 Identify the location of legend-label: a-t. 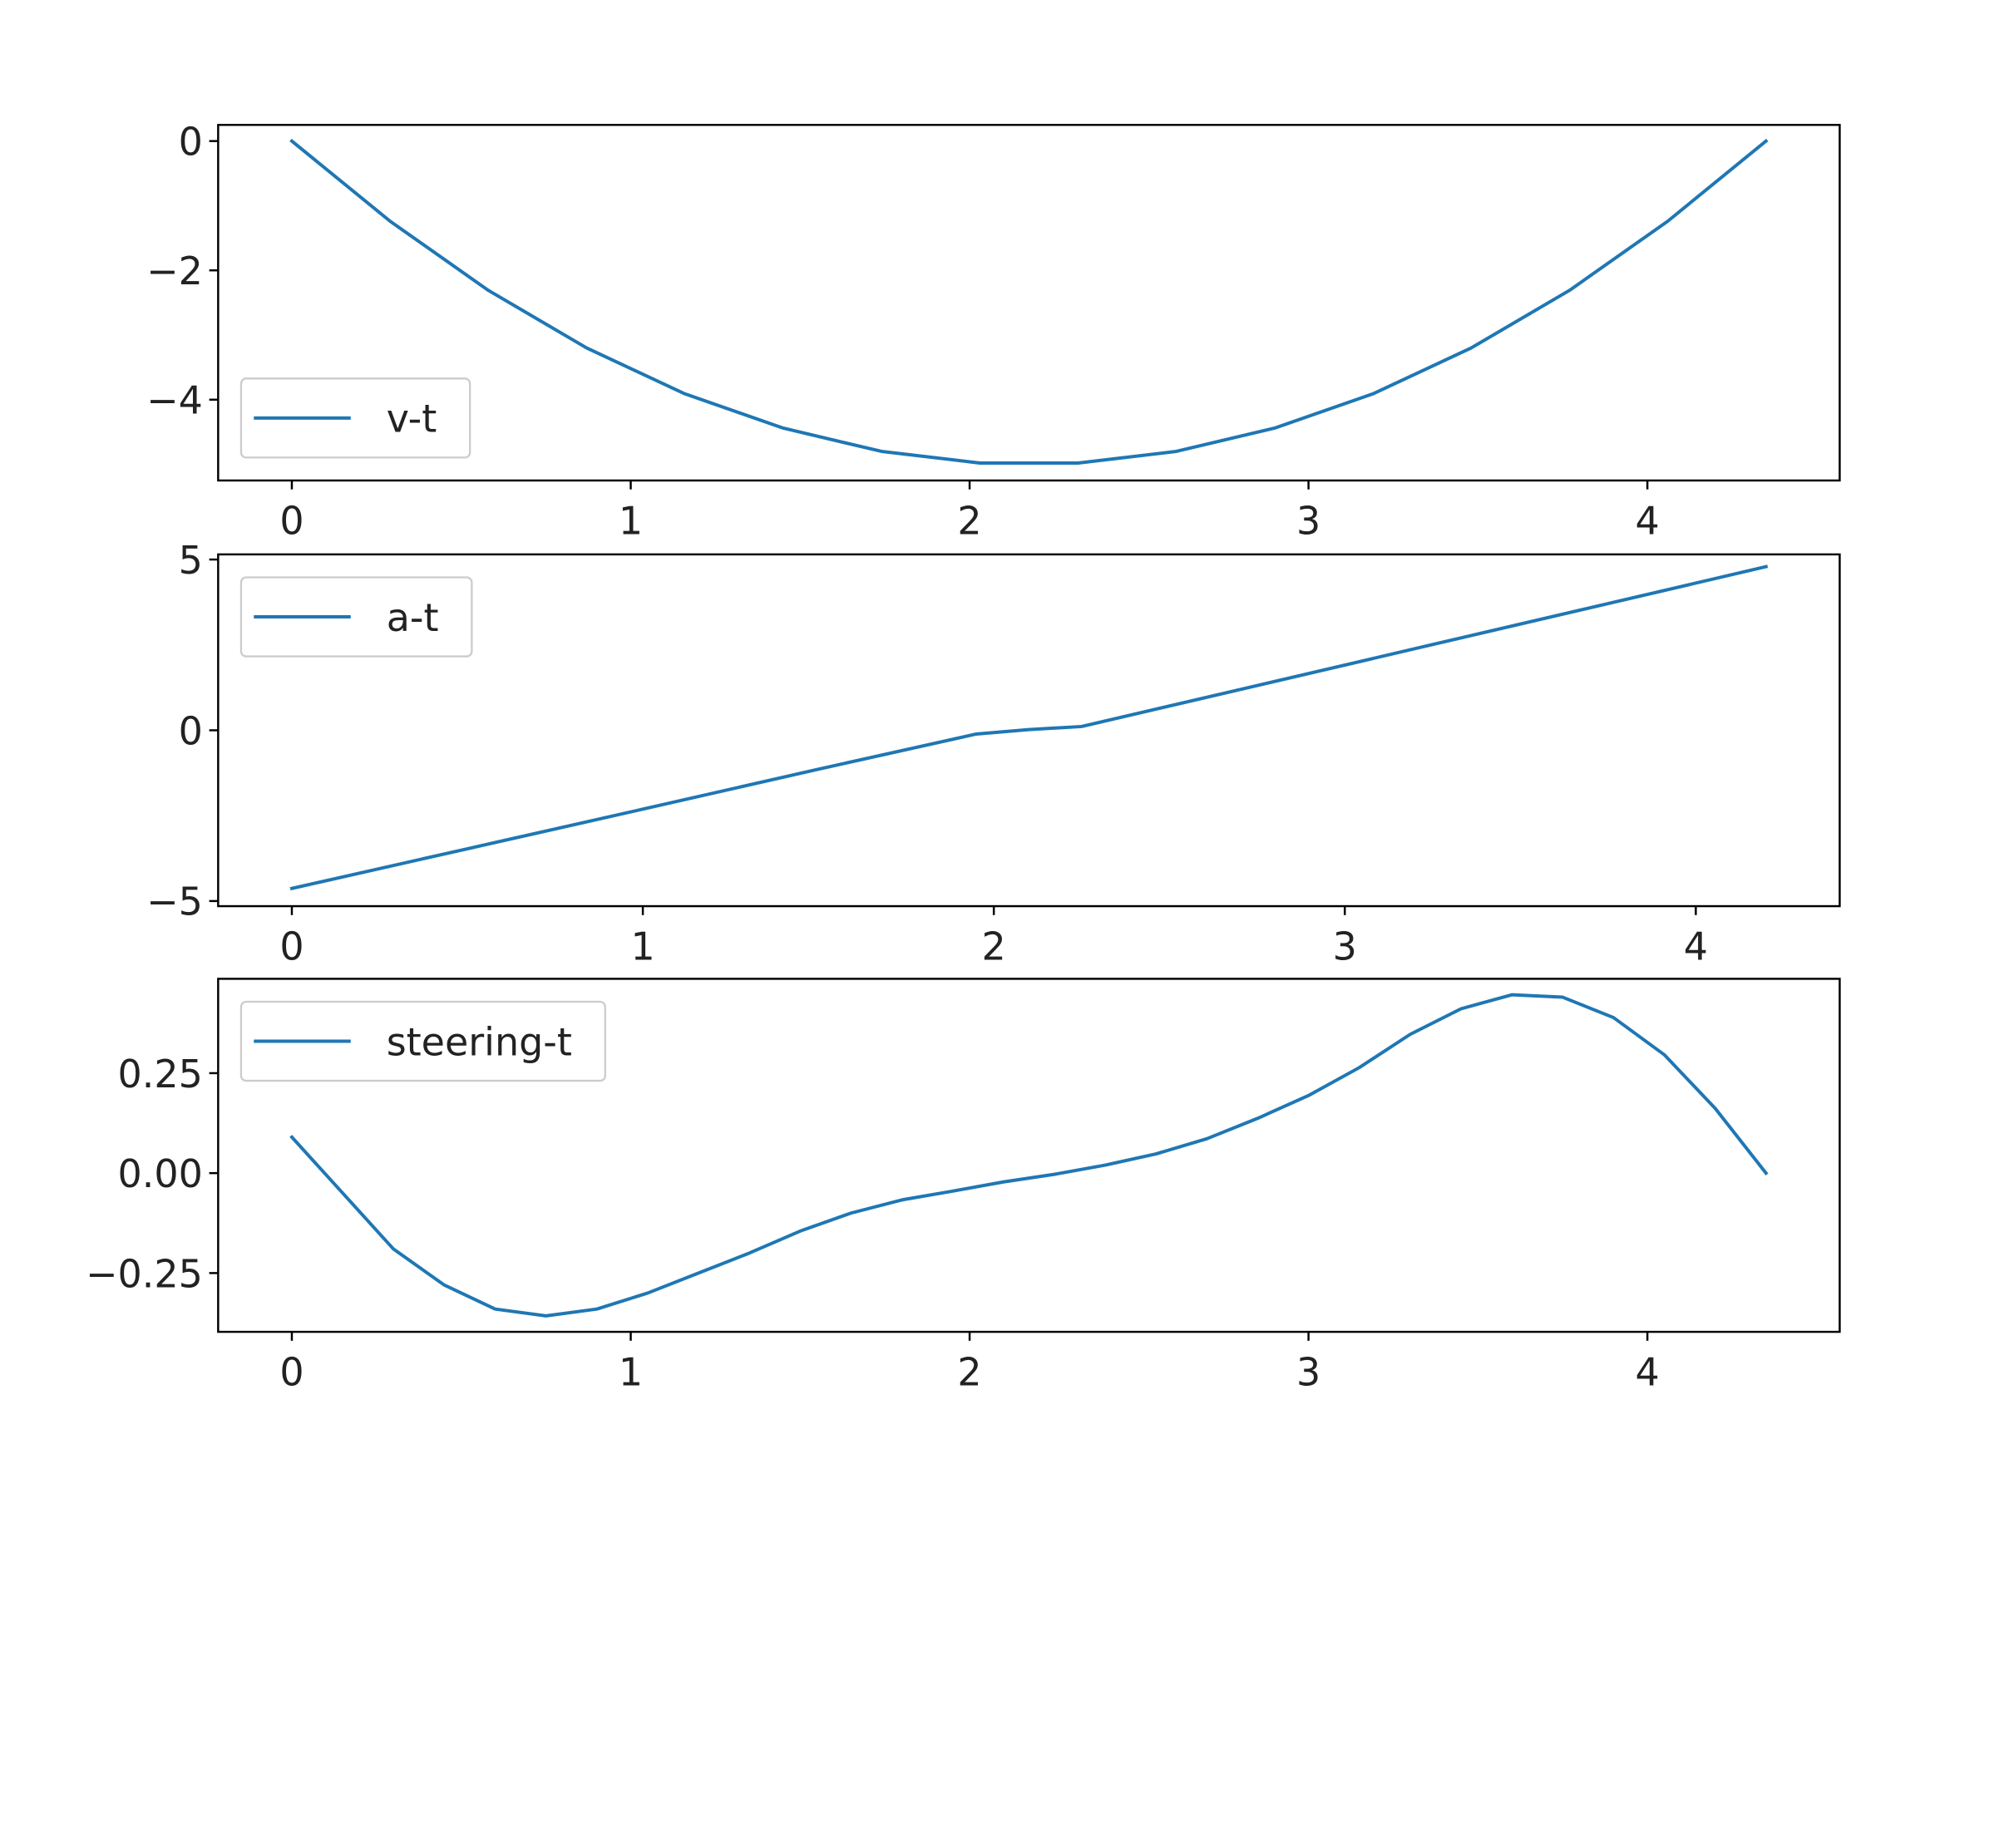
(413, 617).